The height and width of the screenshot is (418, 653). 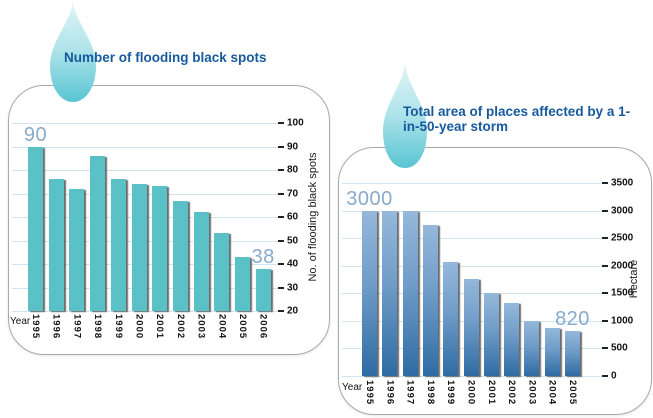 What do you see at coordinates (35, 228) in the screenshot?
I see `bar-1995` at bounding box center [35, 228].